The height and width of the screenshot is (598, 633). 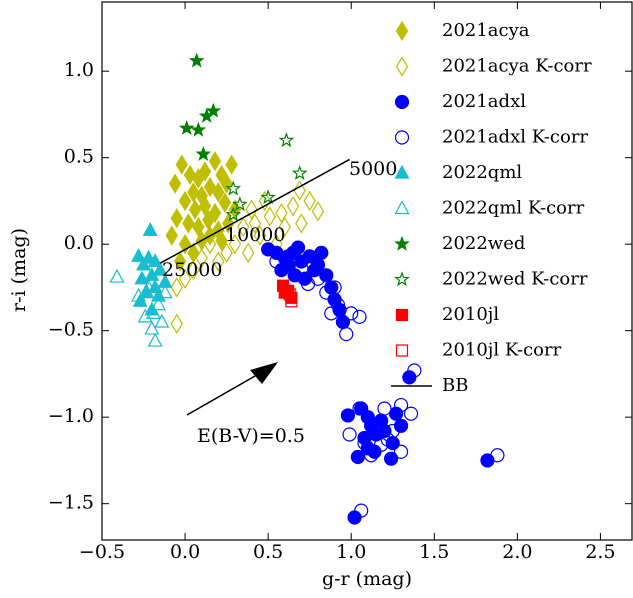 What do you see at coordinates (486, 30) in the screenshot?
I see `legend-label: 2021acya` at bounding box center [486, 30].